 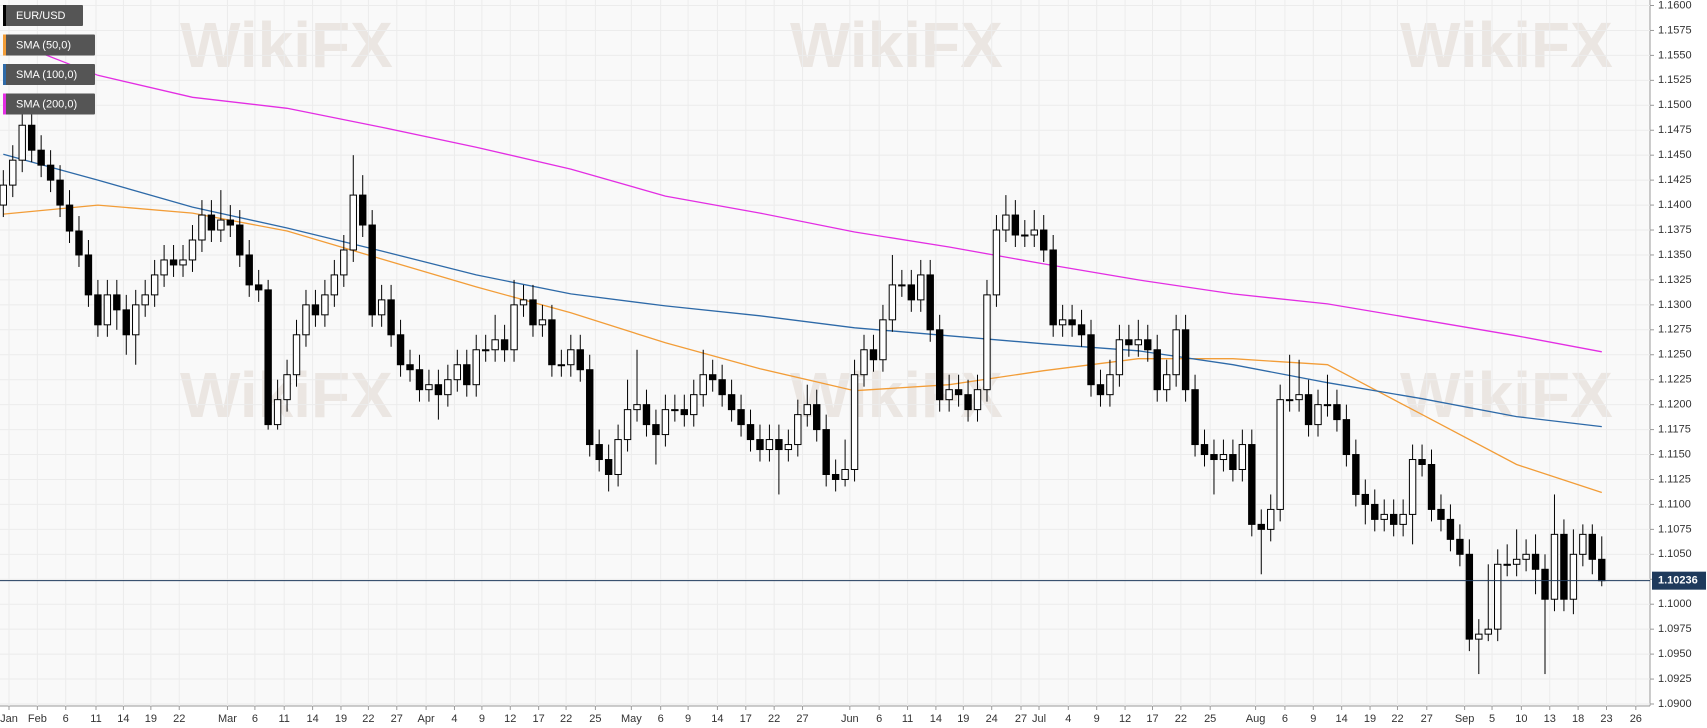 I want to click on y-tick-label: 1.1100, so click(x=1674, y=504).